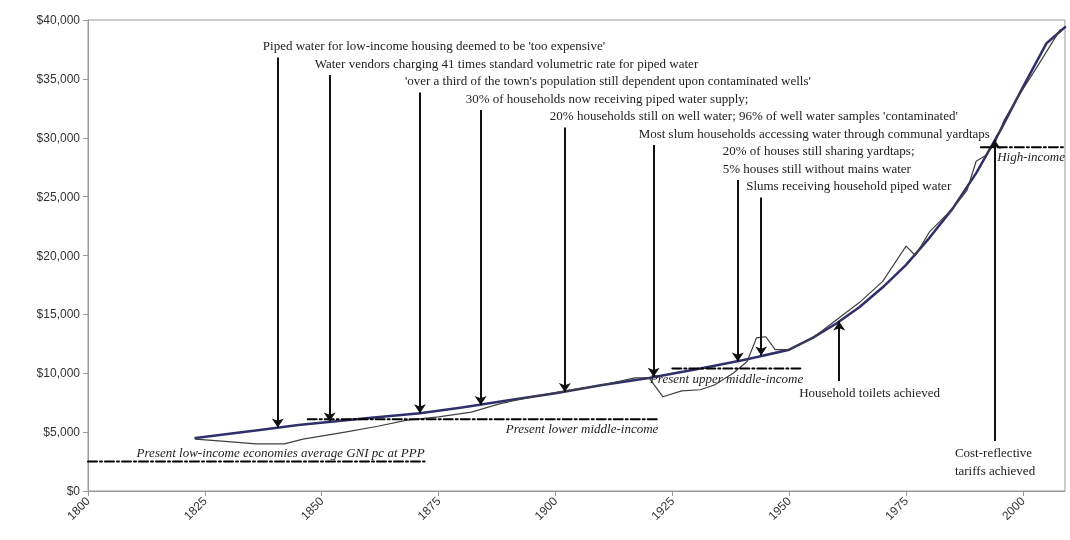  What do you see at coordinates (62, 432) in the screenshot?
I see `y-tick-label: $5,000` at bounding box center [62, 432].